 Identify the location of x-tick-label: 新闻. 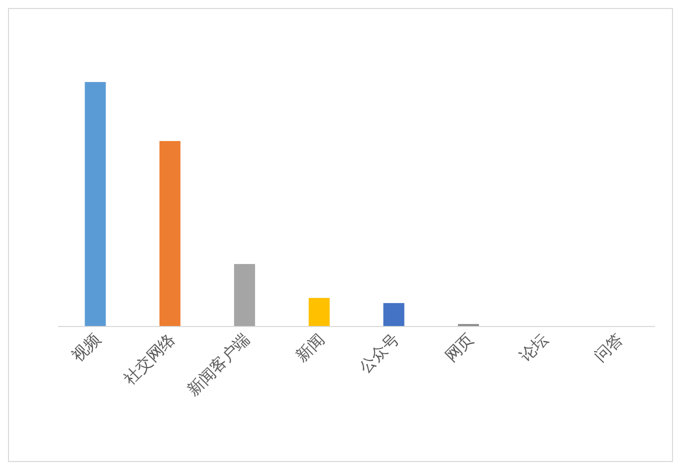
(310, 348).